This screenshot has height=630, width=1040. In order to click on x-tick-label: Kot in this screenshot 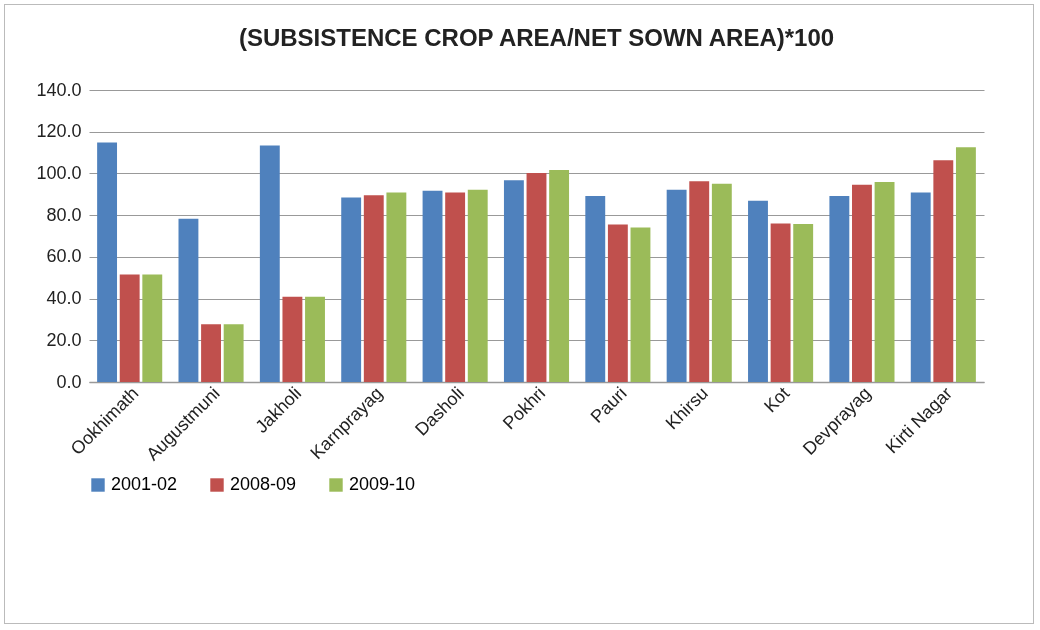, I will do `click(777, 400)`.